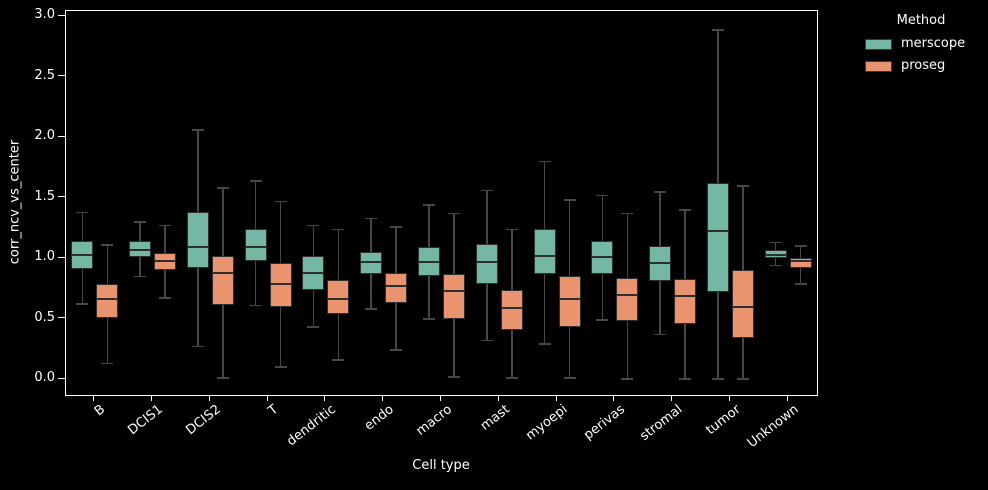 The image size is (988, 490). What do you see at coordinates (800, 260) in the screenshot?
I see `median-proseg-Unknown` at bounding box center [800, 260].